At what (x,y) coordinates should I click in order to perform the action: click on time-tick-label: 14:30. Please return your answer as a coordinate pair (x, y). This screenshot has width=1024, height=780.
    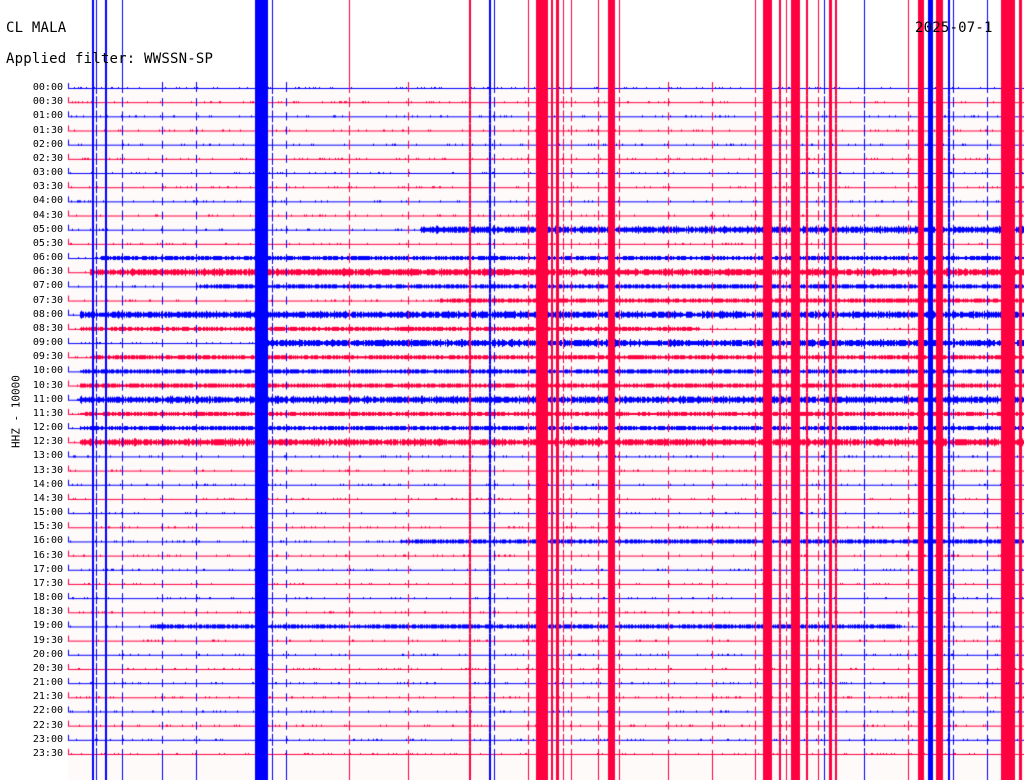
    Looking at the image, I should click on (47, 498).